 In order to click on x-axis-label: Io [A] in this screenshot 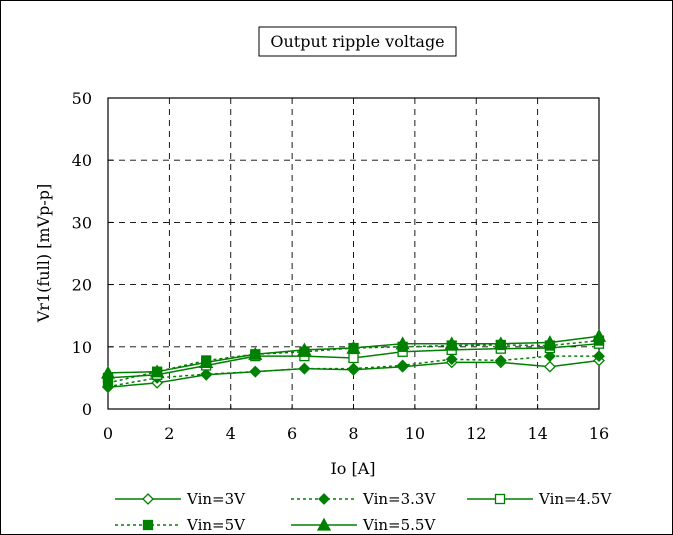, I will do `click(352, 468)`.